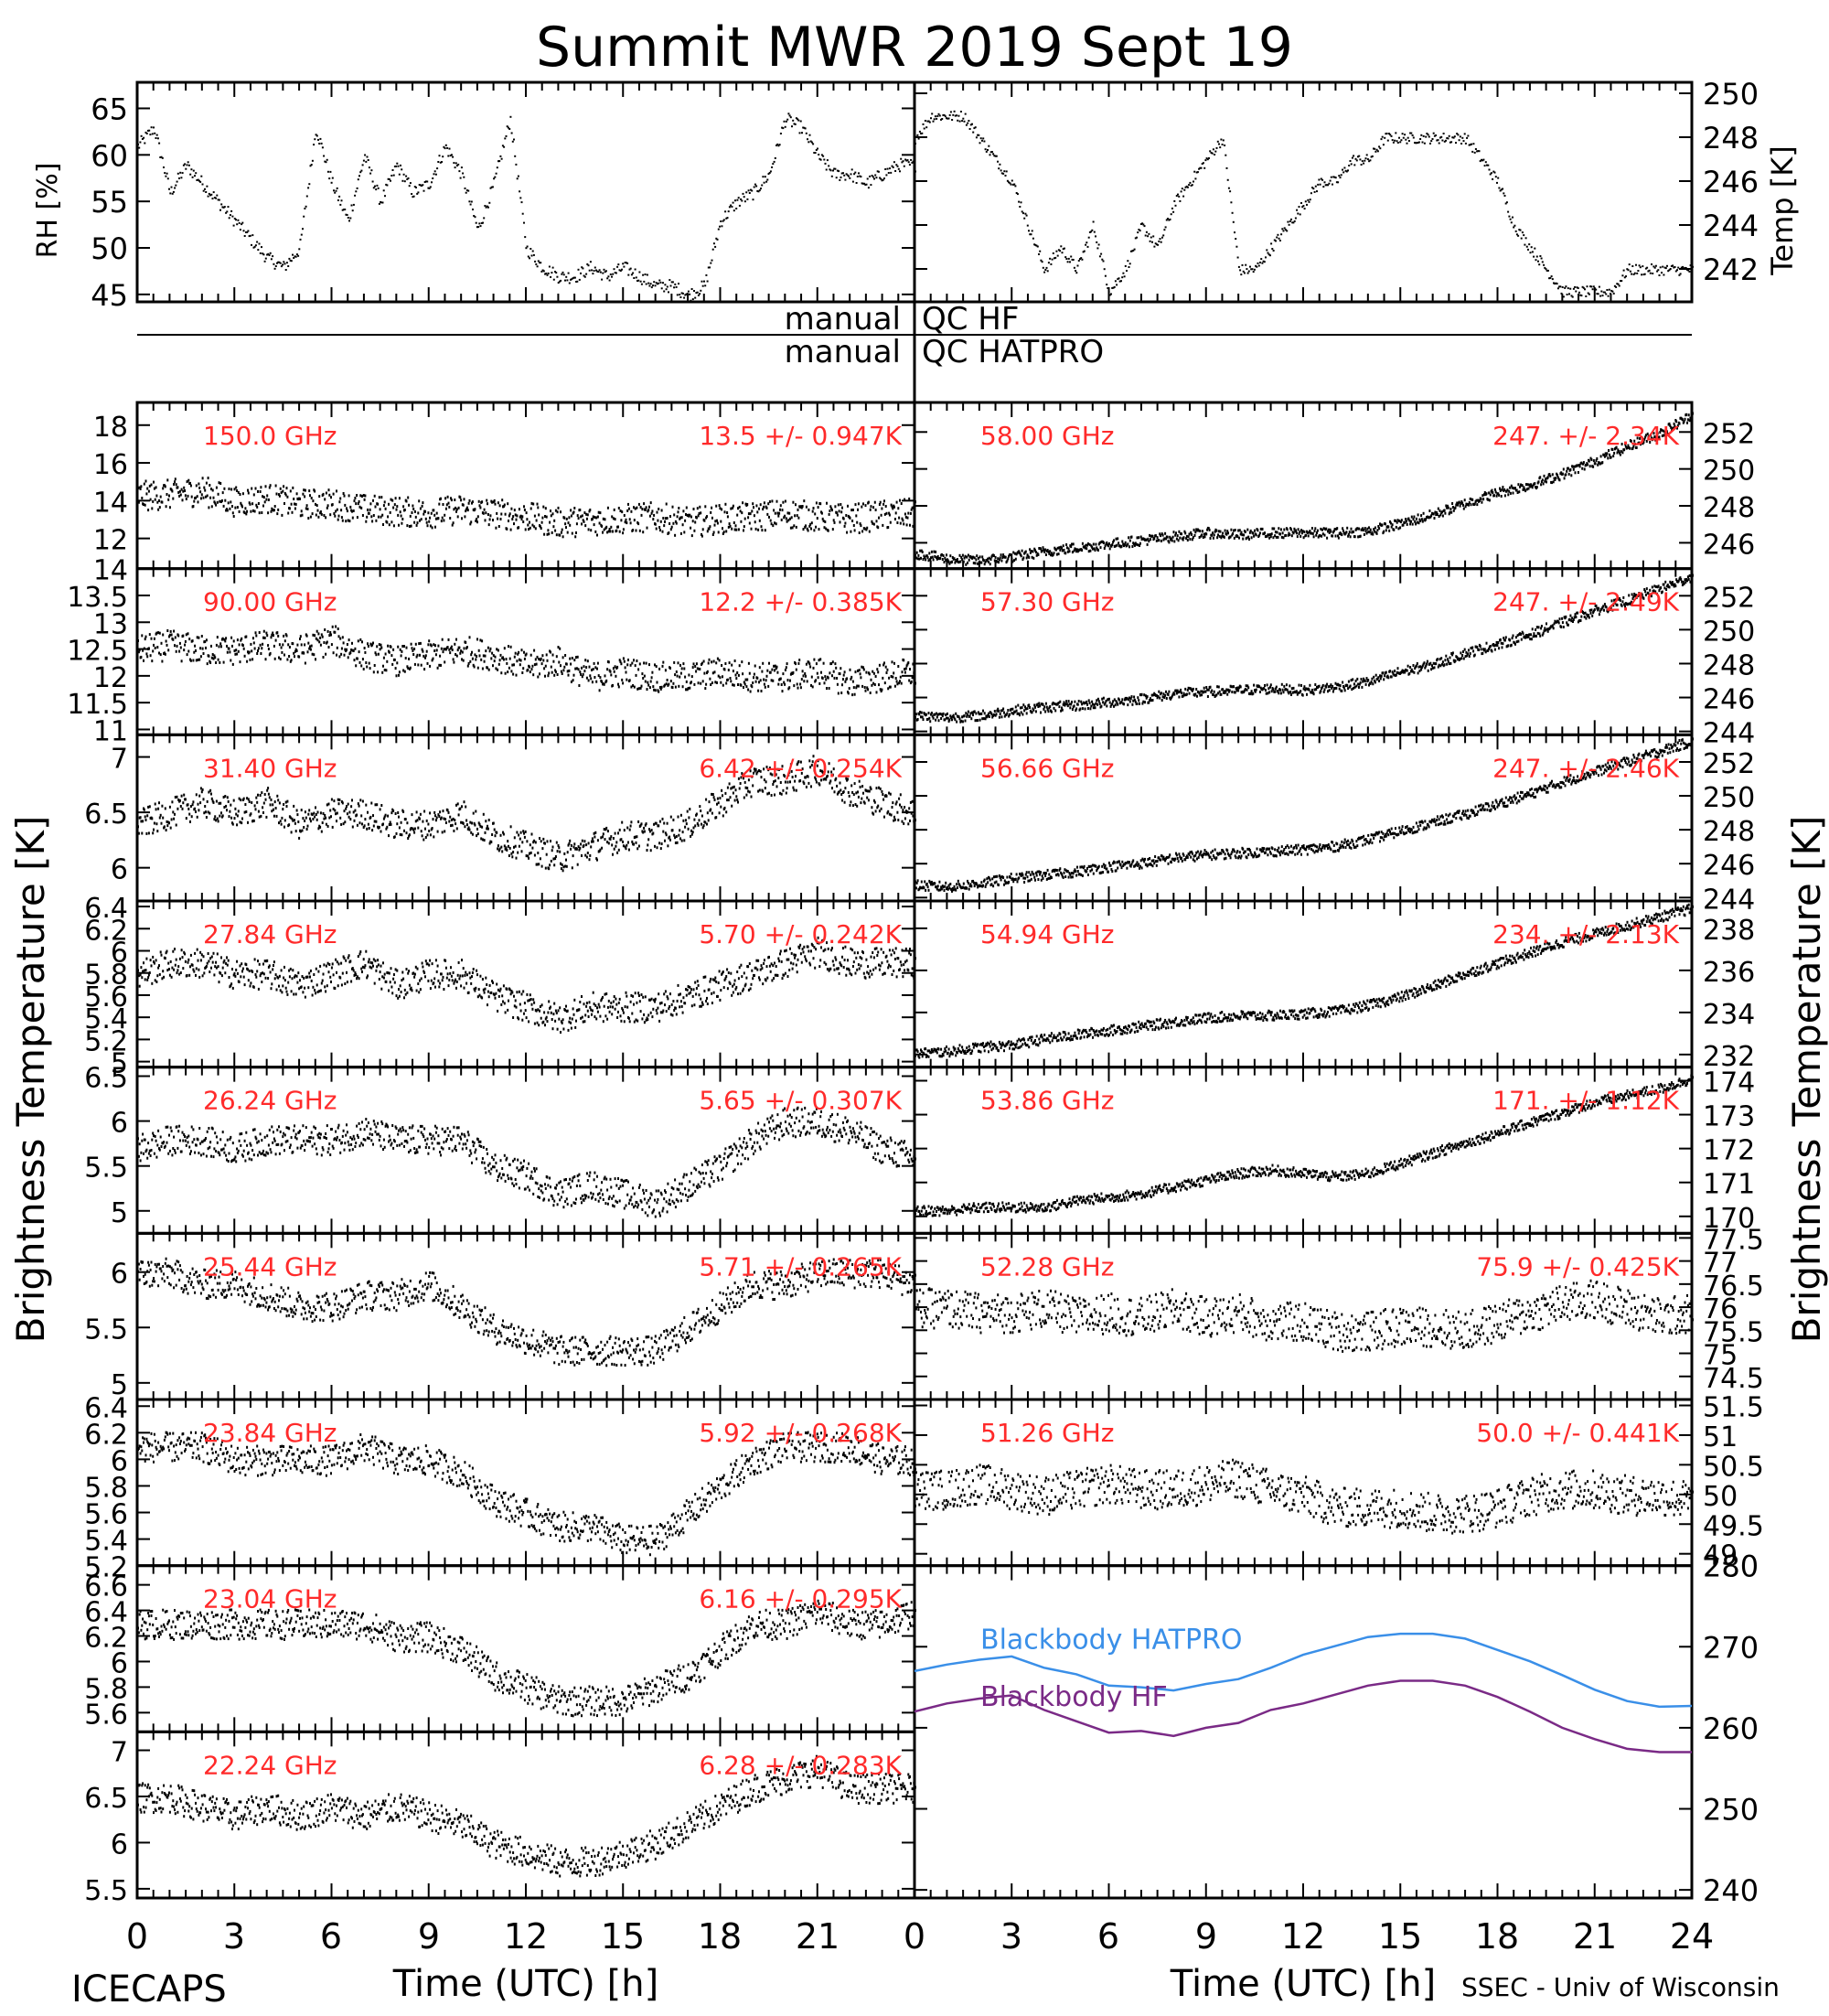 This screenshot has height=2016, width=1829. Describe the element at coordinates (1011, 1936) in the screenshot. I see `x-tick-label: 3` at that location.